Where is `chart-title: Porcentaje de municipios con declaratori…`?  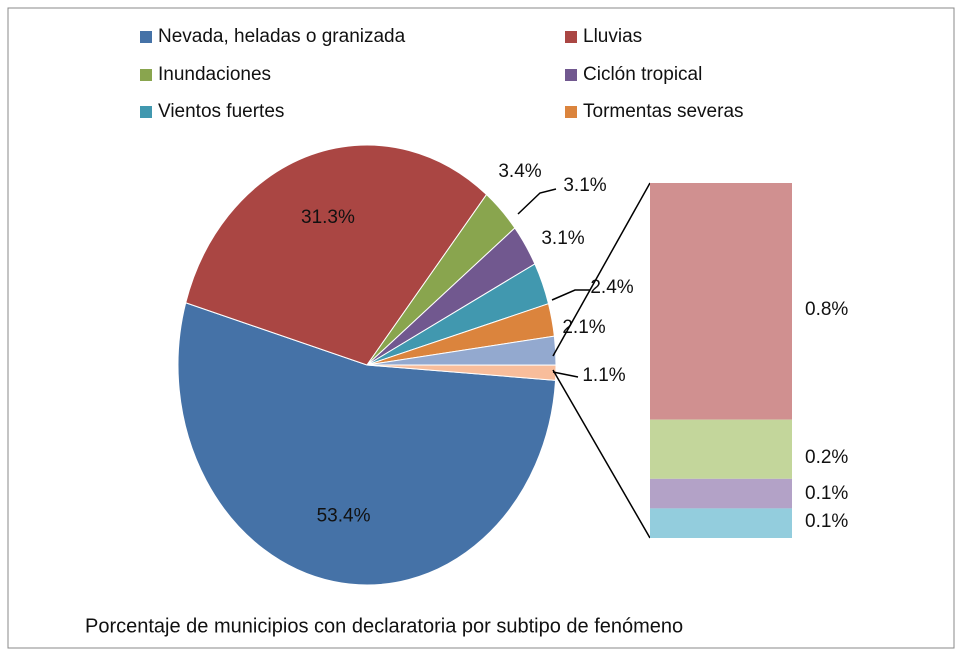
chart-title: Porcentaje de municipios con declaratori… is located at coordinates (384, 626).